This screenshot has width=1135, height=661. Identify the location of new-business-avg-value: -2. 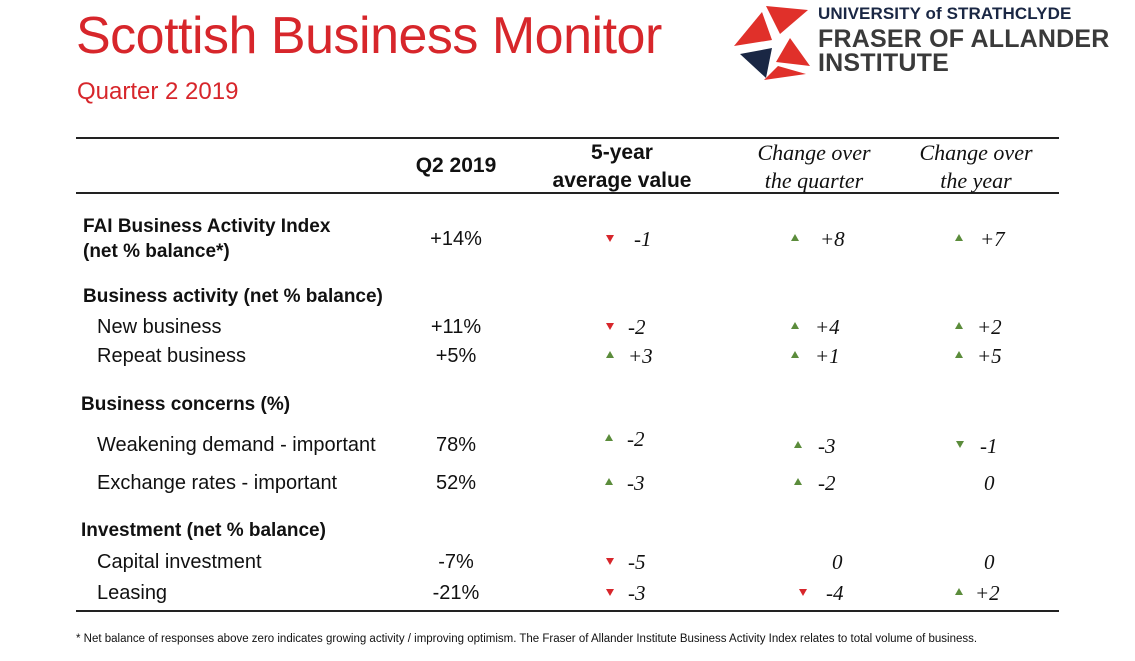
(637, 327).